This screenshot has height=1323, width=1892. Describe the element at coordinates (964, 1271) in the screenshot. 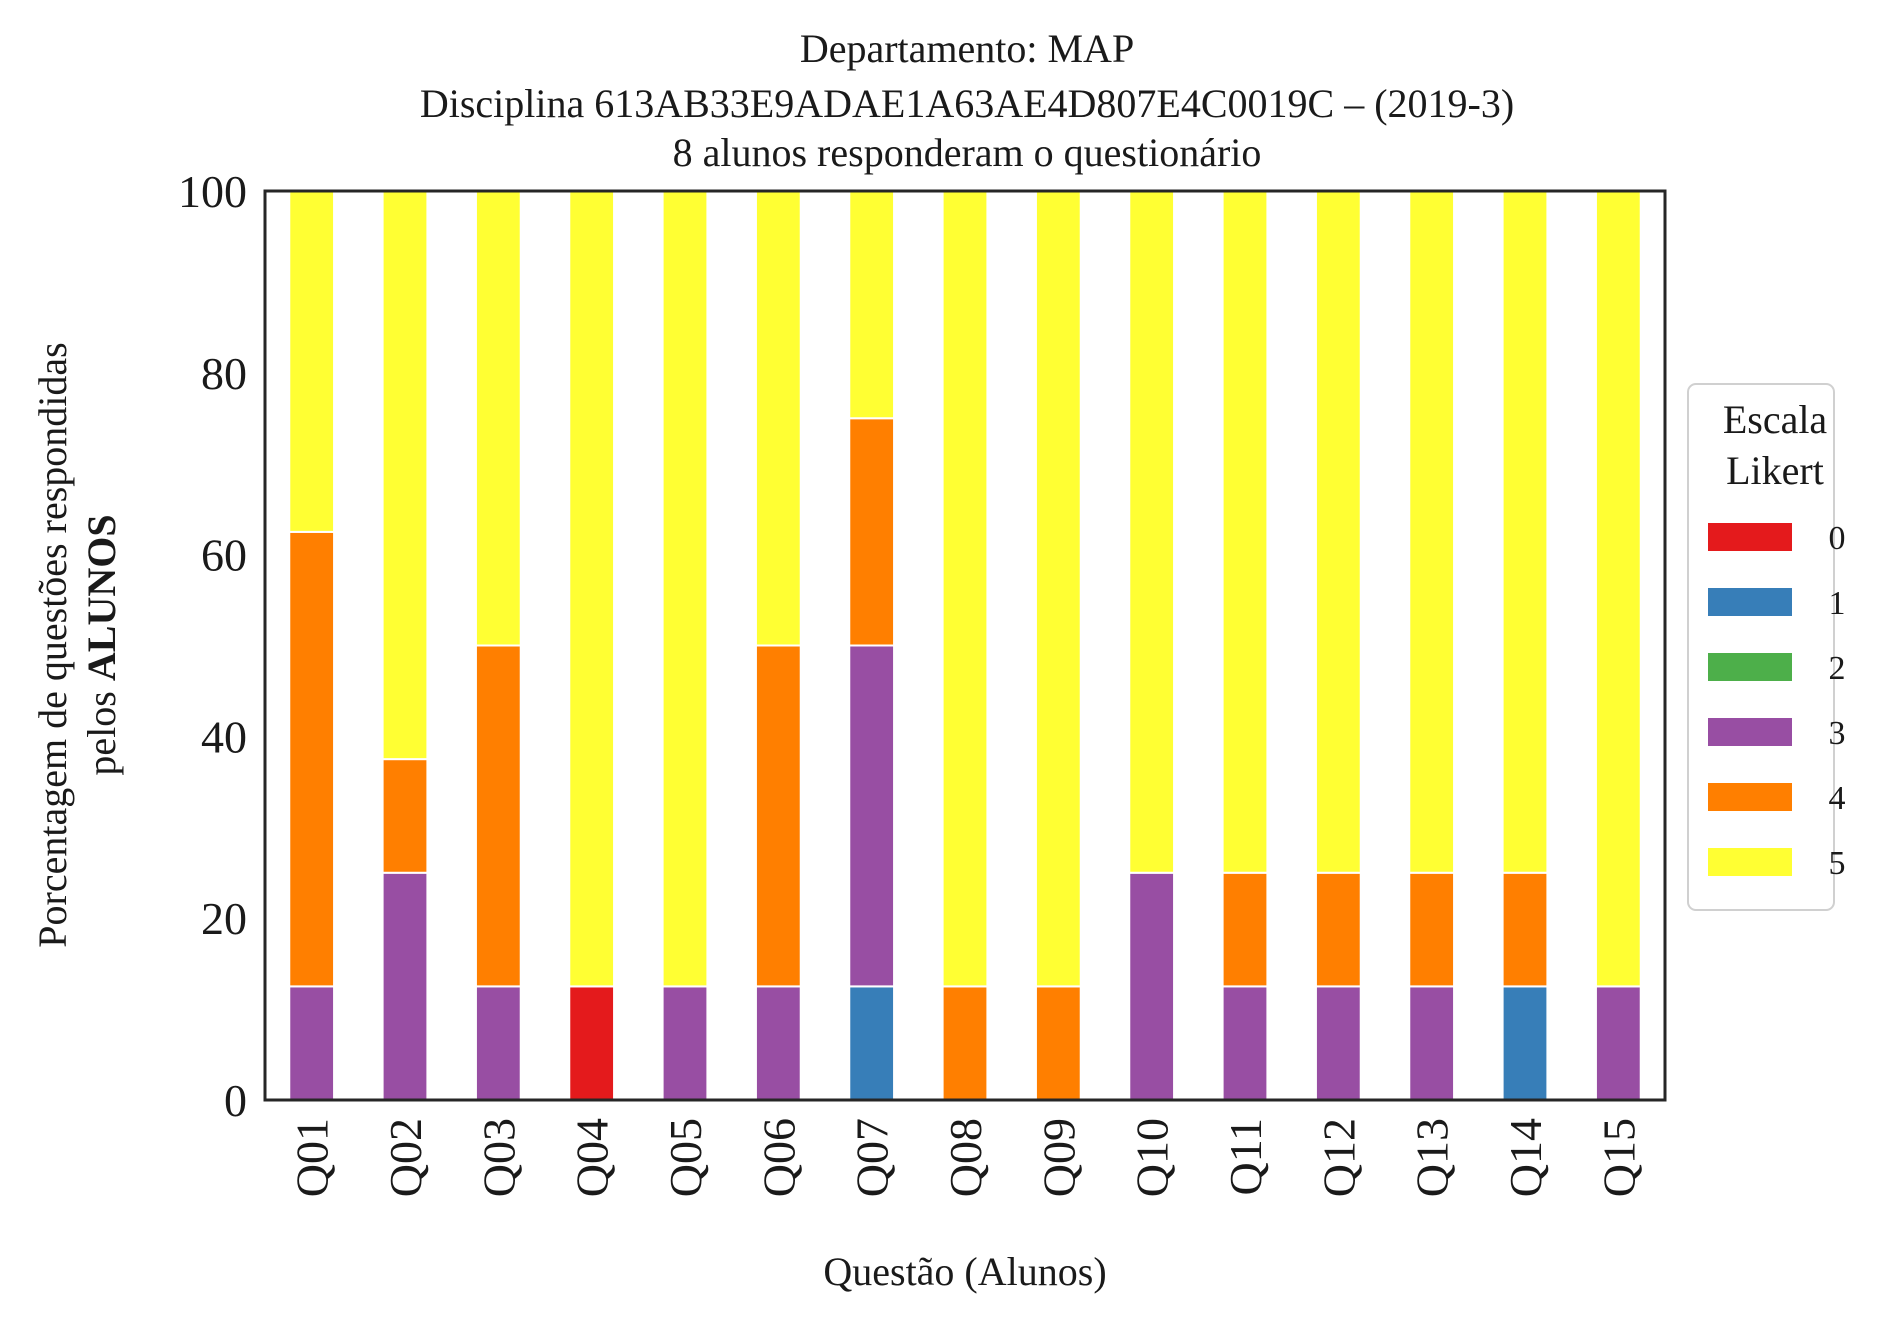

I see `x-axis-title: Questão (Alunos)` at that location.